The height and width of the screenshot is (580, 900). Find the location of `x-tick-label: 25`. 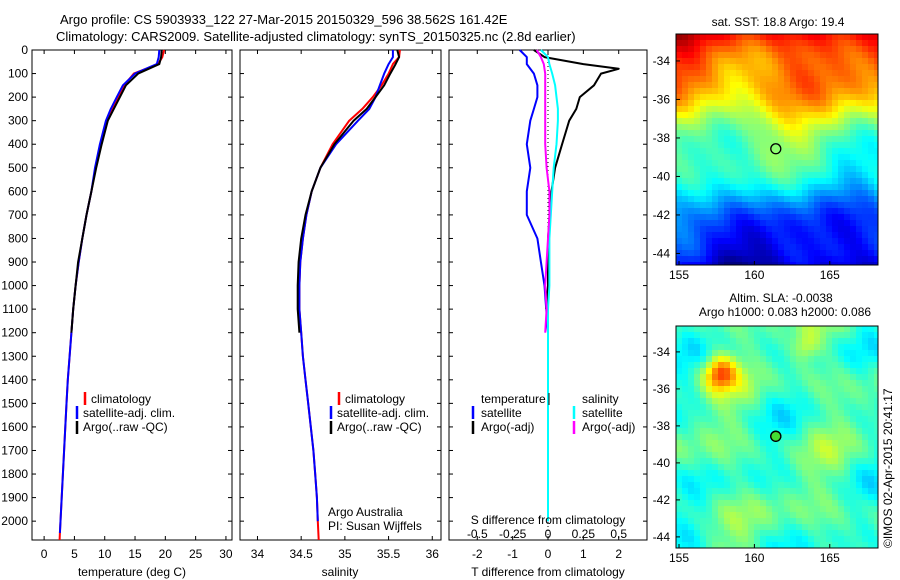

x-tick-label: 25 is located at coordinates (196, 554).